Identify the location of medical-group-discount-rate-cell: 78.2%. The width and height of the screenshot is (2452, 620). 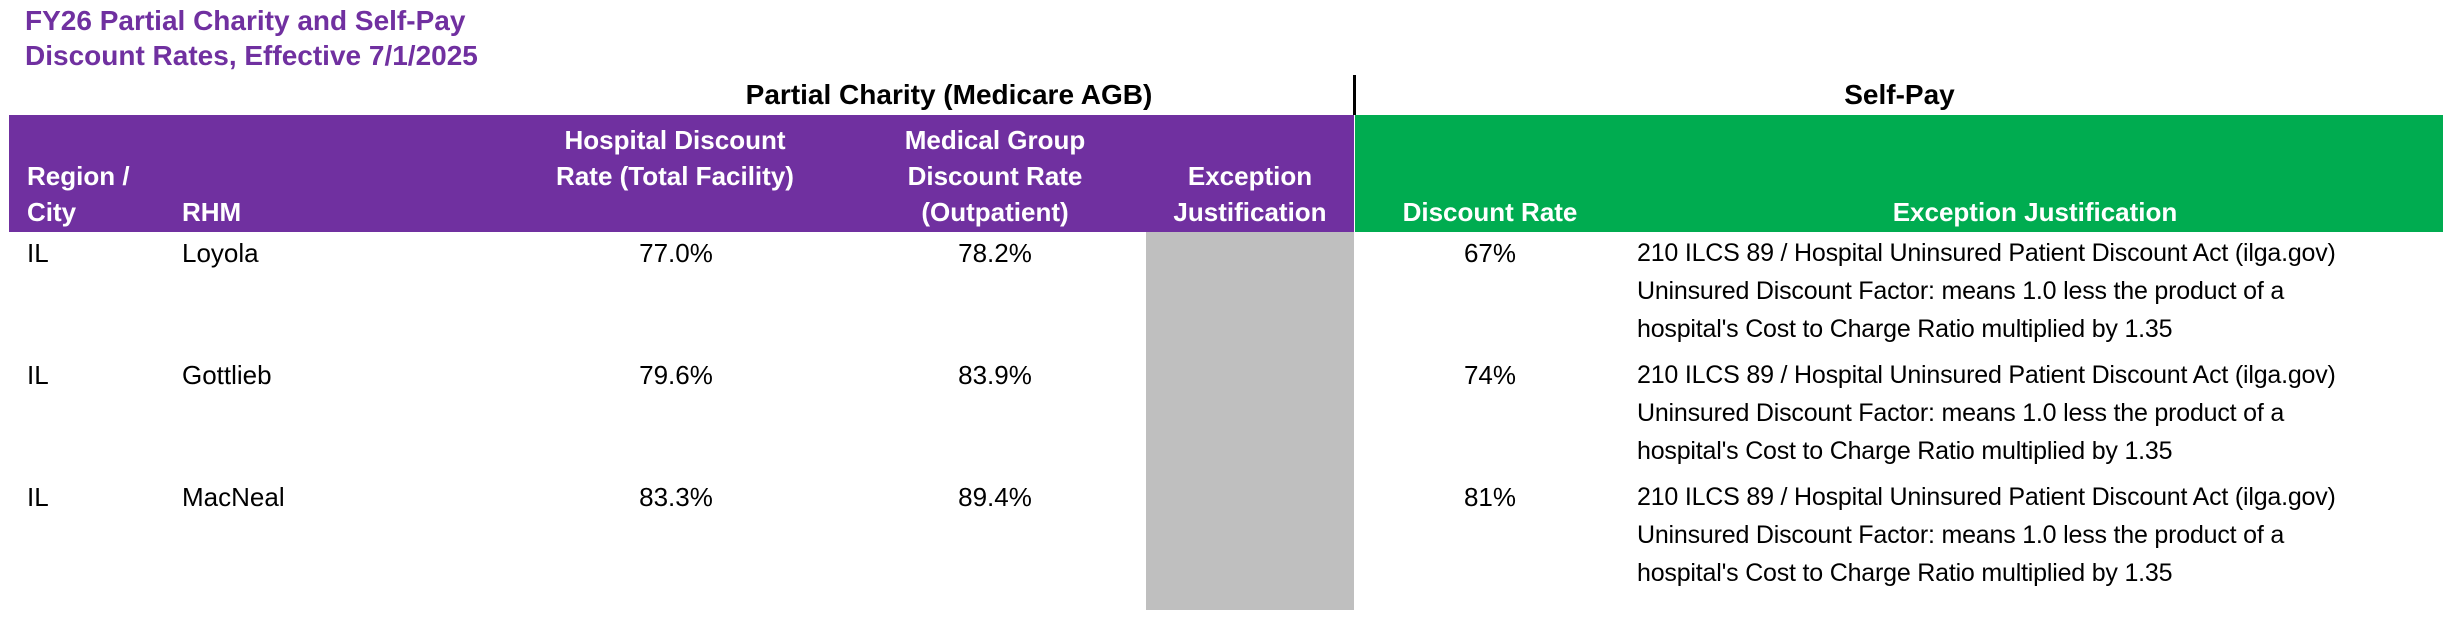
(995, 253).